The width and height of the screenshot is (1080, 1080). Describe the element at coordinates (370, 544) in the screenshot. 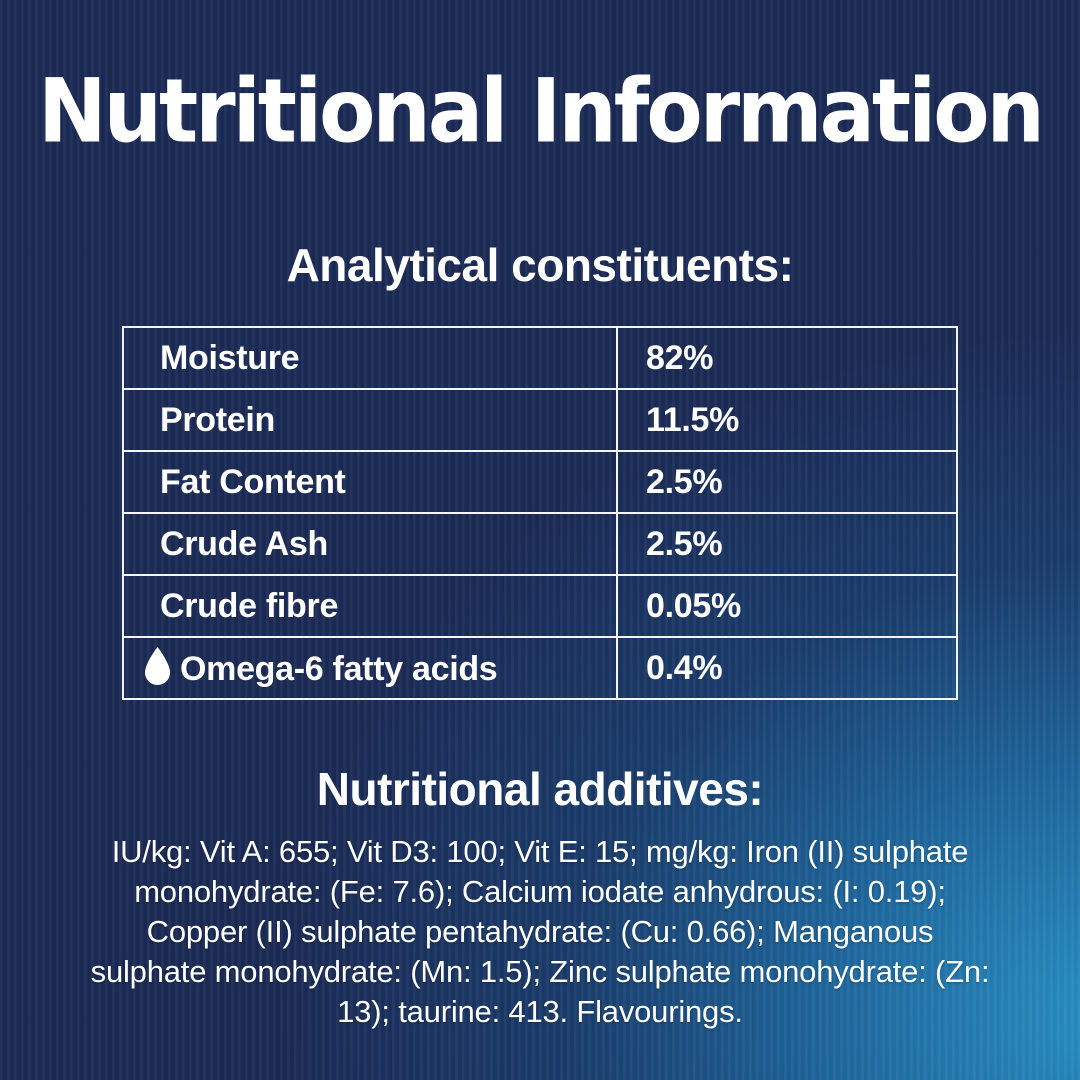

I see `row-label-crude-ash: Crude Ash` at that location.